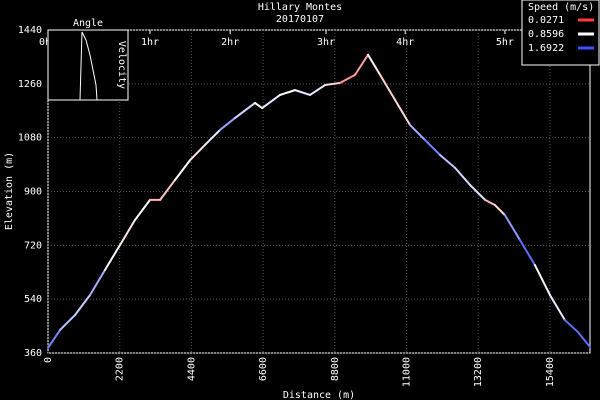 This screenshot has height=400, width=600. What do you see at coordinates (319, 395) in the screenshot?
I see `x-axis-label: Distance (m)` at bounding box center [319, 395].